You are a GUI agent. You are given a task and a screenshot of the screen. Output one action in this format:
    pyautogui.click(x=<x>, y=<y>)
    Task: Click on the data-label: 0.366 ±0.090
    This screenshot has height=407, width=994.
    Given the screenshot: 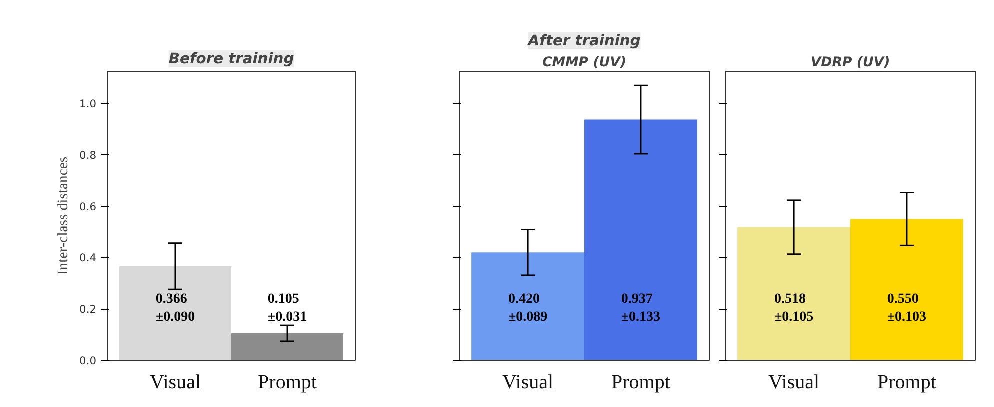 What is the action you would take?
    pyautogui.click(x=176, y=308)
    